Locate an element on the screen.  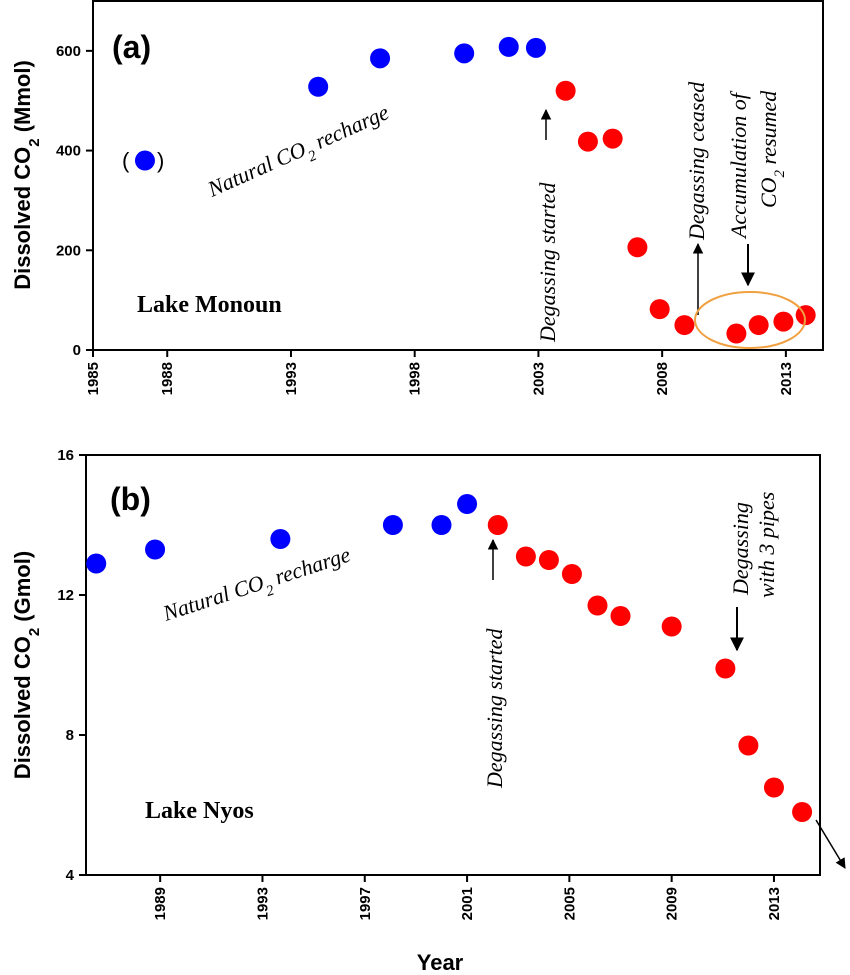
panel-b-y-tick-label: 12 is located at coordinates (65, 595).